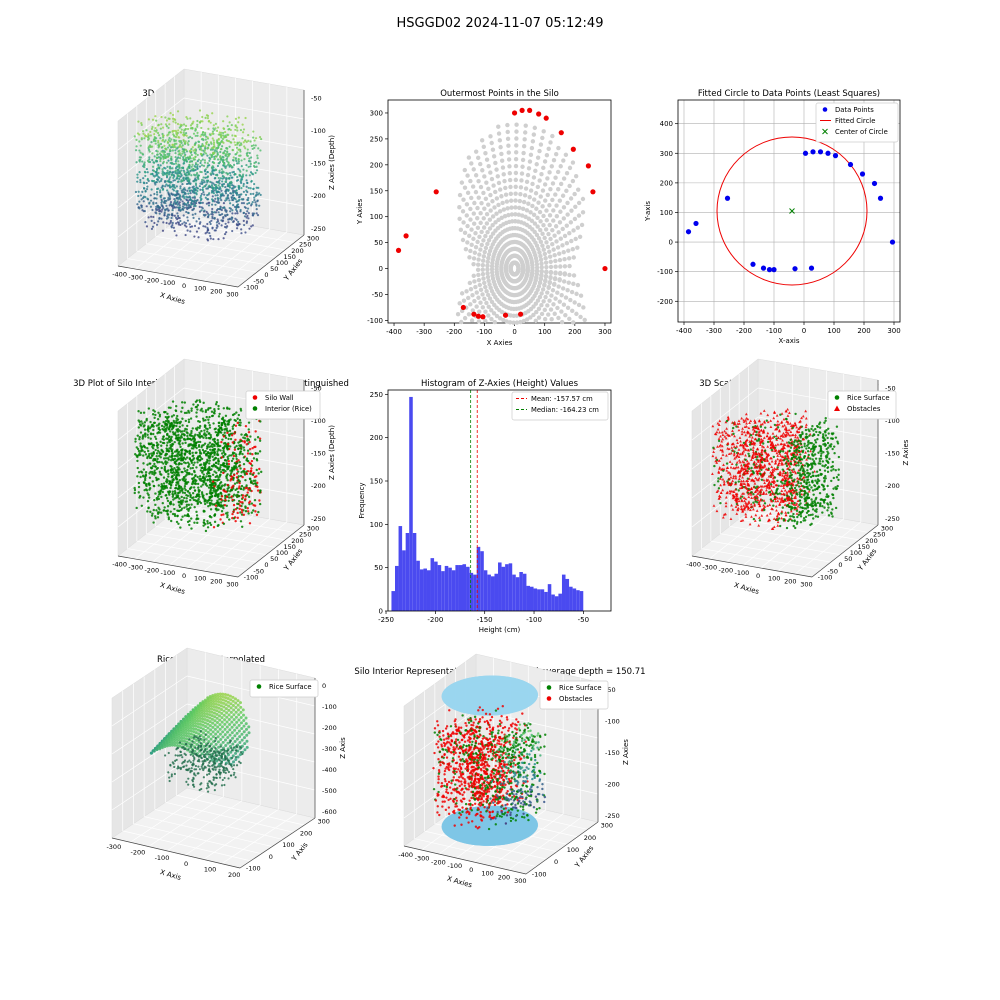 This screenshot has height=1000, width=1000. Describe the element at coordinates (376, 525) in the screenshot. I see `chart-histogram-ytick-label: 100` at that location.